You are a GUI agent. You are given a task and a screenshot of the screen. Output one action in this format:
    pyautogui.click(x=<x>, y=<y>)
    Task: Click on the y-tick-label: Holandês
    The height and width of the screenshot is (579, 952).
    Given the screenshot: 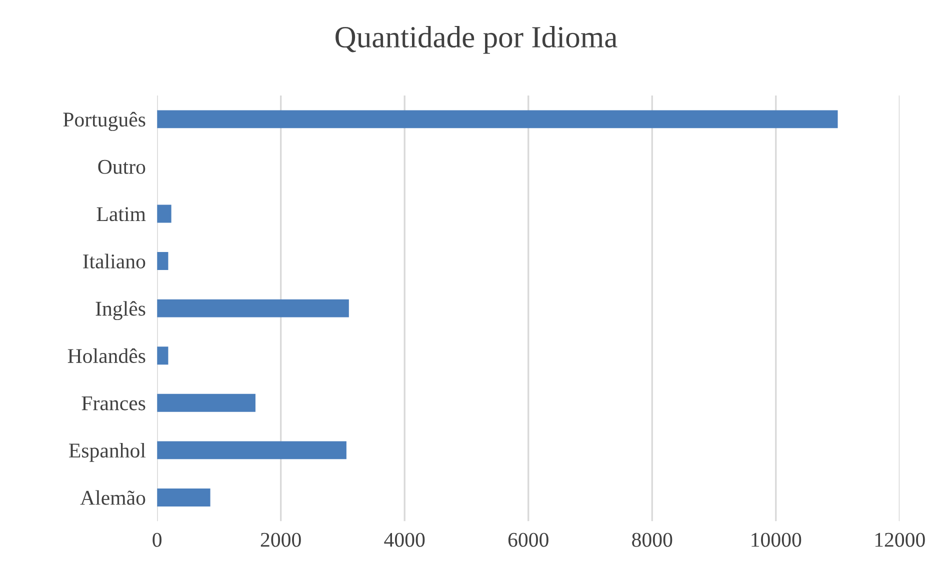 What is the action you would take?
    pyautogui.click(x=107, y=356)
    